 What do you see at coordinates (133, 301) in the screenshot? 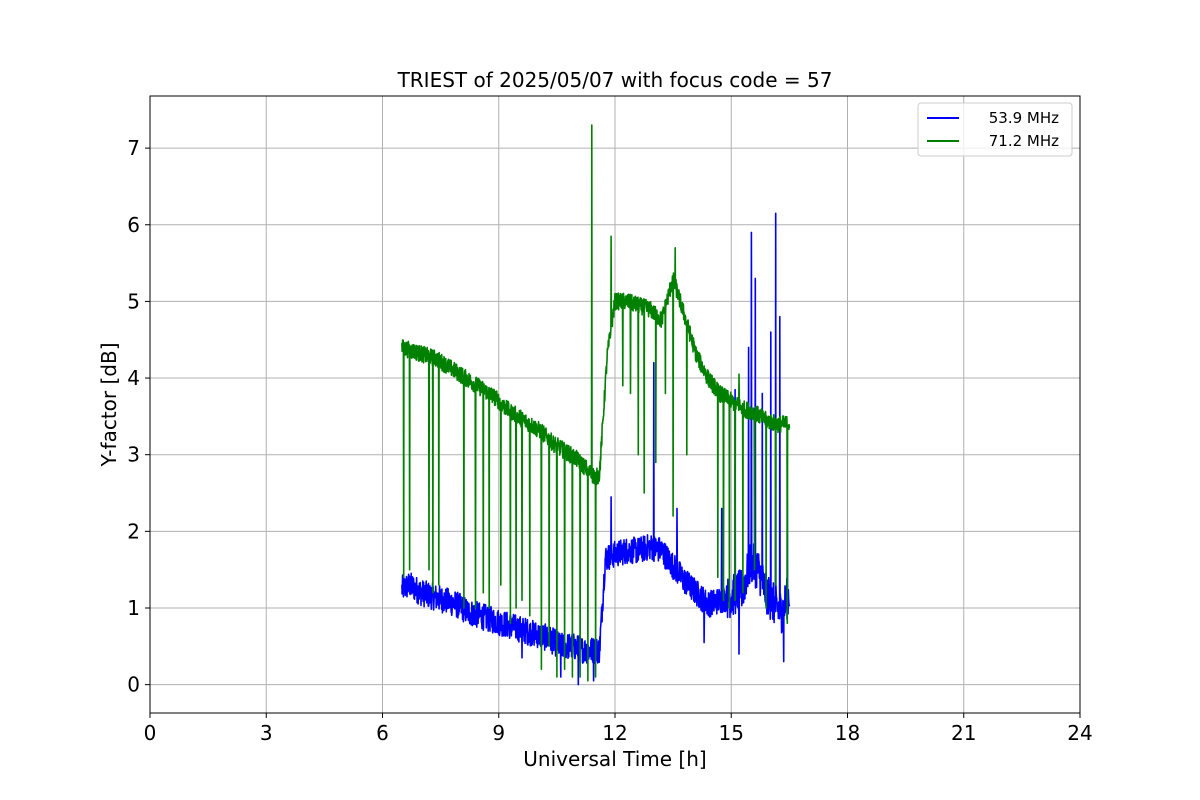
I see `y-tick-label: 5` at bounding box center [133, 301].